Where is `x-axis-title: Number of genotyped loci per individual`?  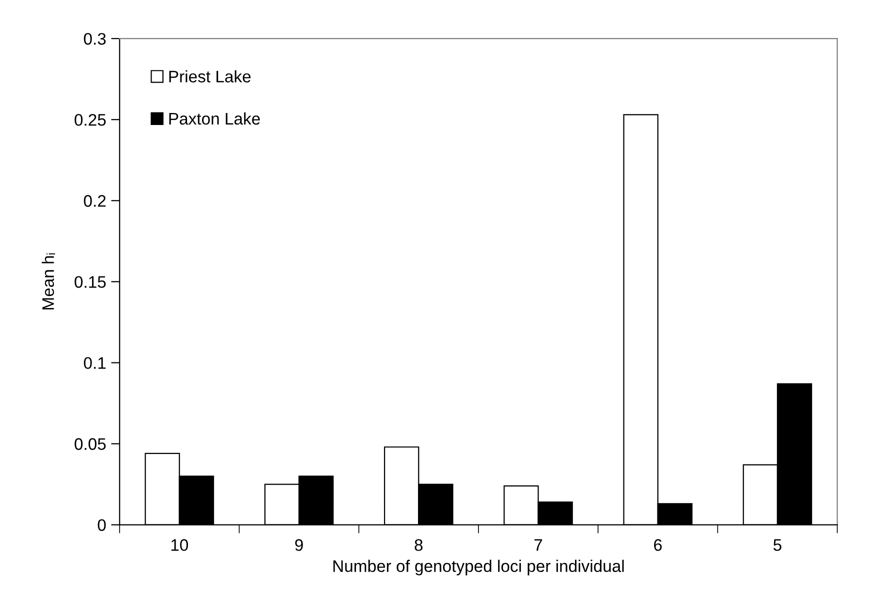
x-axis-title: Number of genotyped loci per individual is located at coordinates (478, 568).